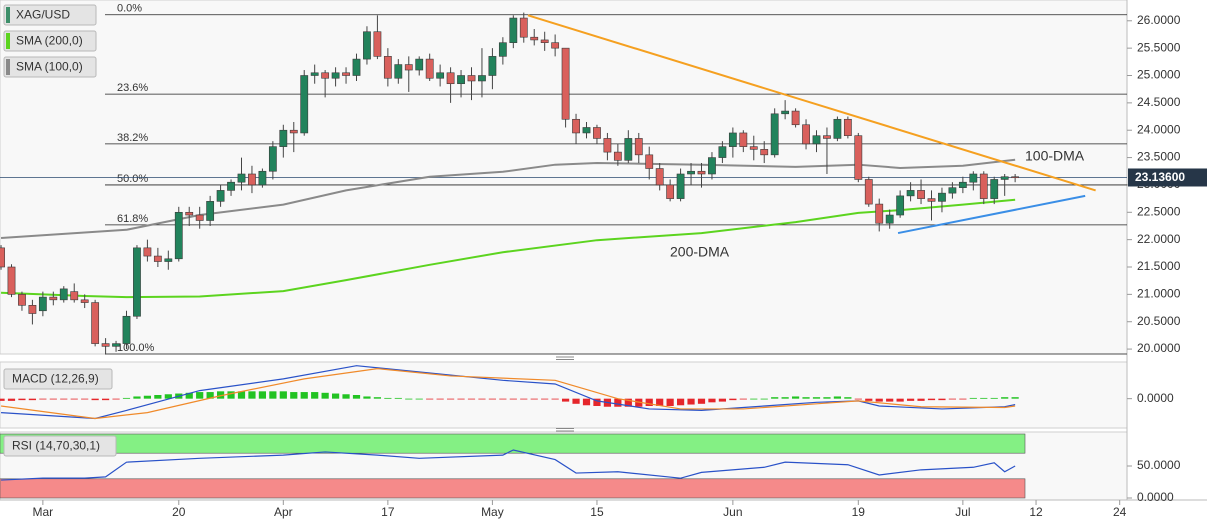 Image resolution: width=1207 pixels, height=526 pixels. Describe the element at coordinates (508, 199) in the screenshot. I see `moving-average` at that location.